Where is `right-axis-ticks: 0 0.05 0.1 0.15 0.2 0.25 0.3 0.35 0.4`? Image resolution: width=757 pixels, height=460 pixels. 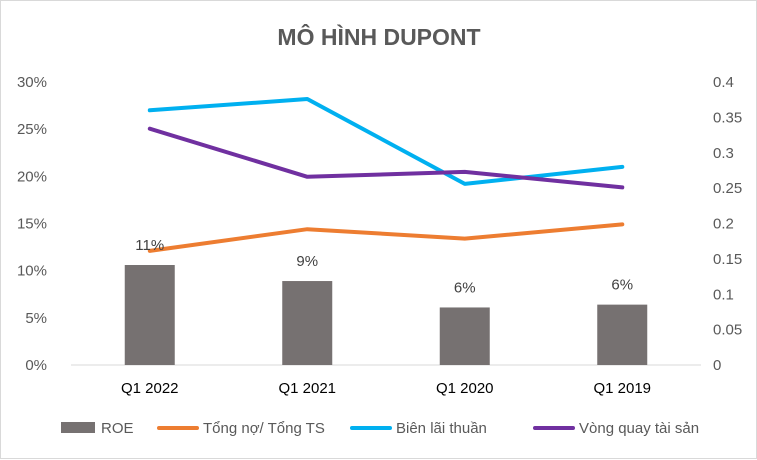 right-axis-ticks: 0 0.05 0.1 0.15 0.2 0.25 0.3 0.35 0.4 is located at coordinates (727, 224).